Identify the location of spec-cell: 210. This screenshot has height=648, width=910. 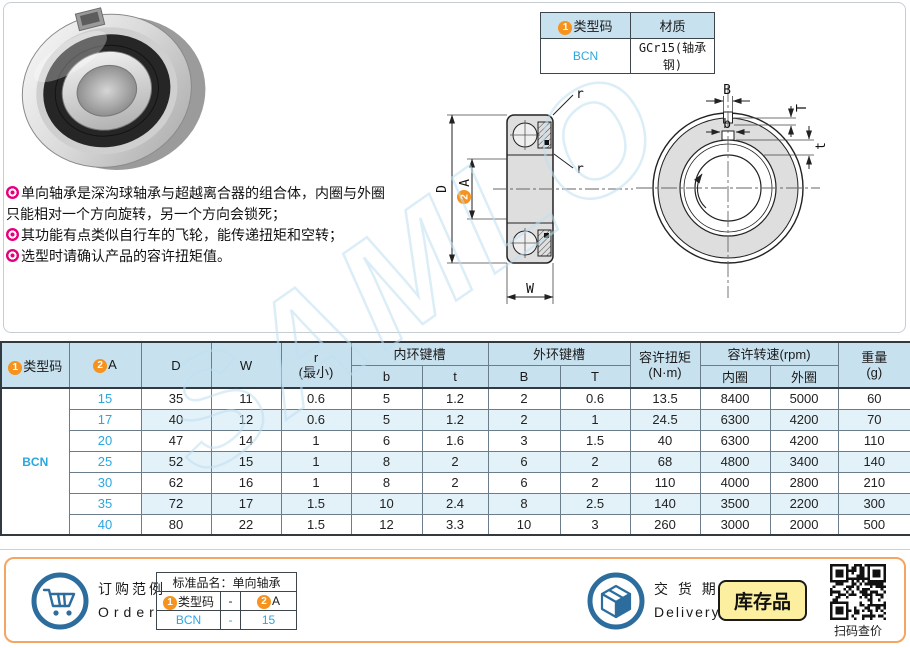
(873, 482).